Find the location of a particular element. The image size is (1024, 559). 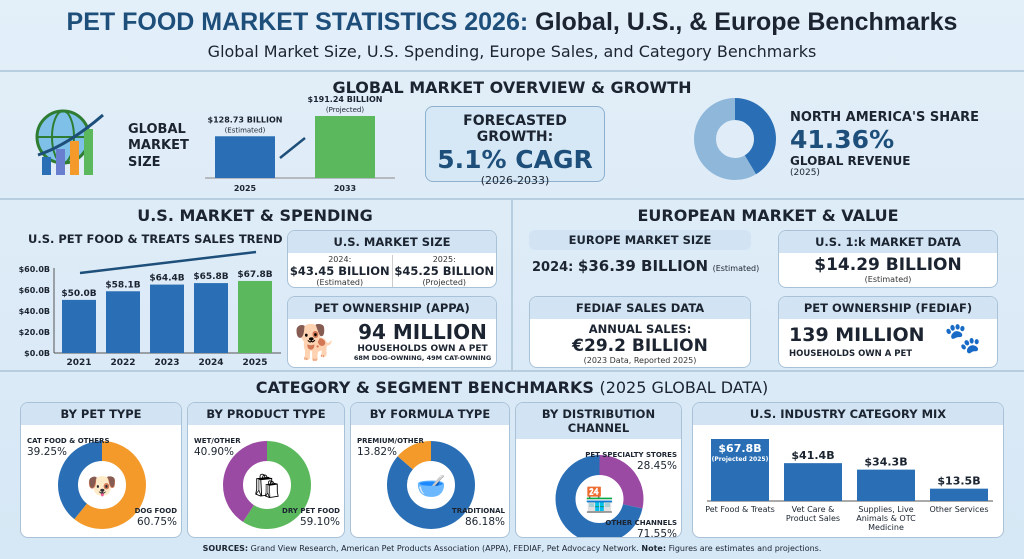

bar-value-label: $13.5B is located at coordinates (958, 481).